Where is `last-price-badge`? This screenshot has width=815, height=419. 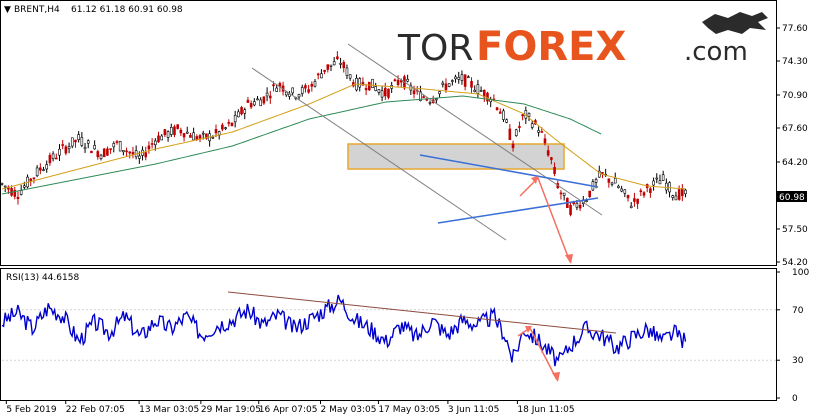
last-price-badge is located at coordinates (792, 196).